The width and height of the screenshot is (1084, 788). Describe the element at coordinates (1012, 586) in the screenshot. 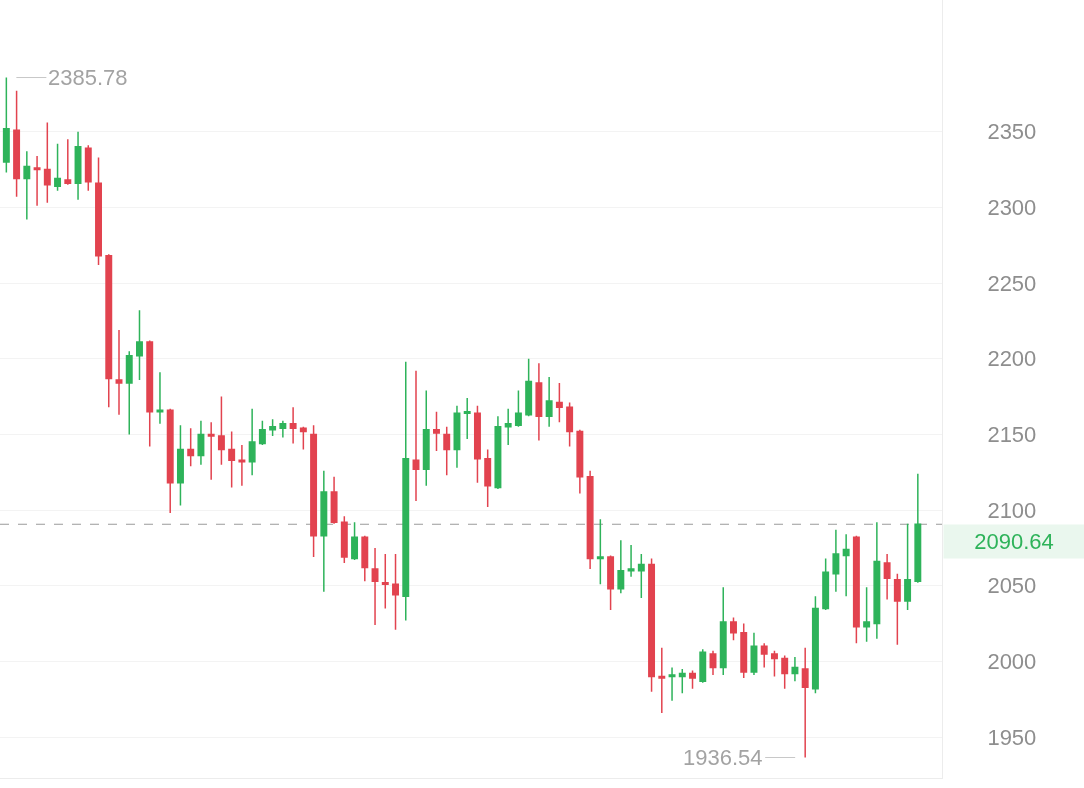

I see `y-tick-label: 2050` at that location.